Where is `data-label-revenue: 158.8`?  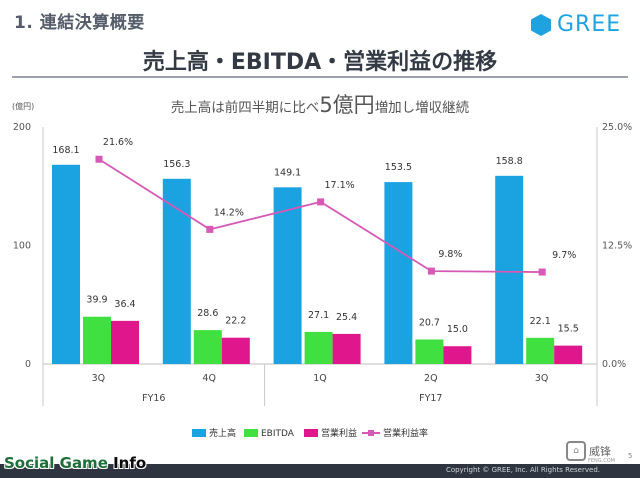 data-label-revenue: 158.8 is located at coordinates (509, 161).